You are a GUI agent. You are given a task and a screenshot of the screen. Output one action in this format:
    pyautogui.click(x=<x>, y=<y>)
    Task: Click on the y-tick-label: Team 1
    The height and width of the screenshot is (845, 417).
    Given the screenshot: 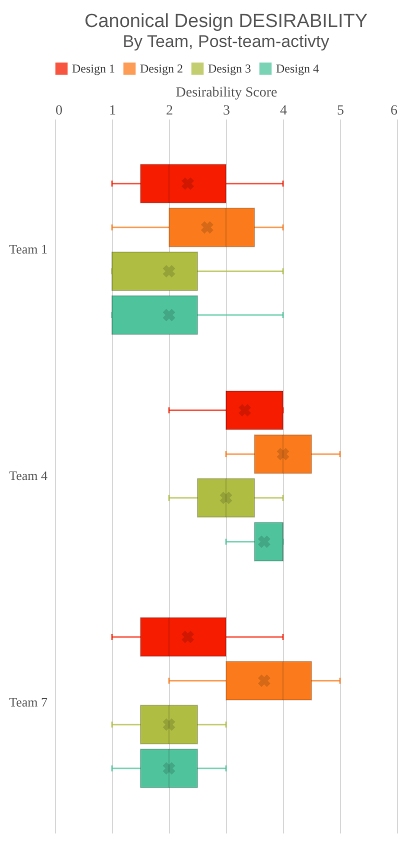 What is the action you would take?
    pyautogui.click(x=28, y=248)
    